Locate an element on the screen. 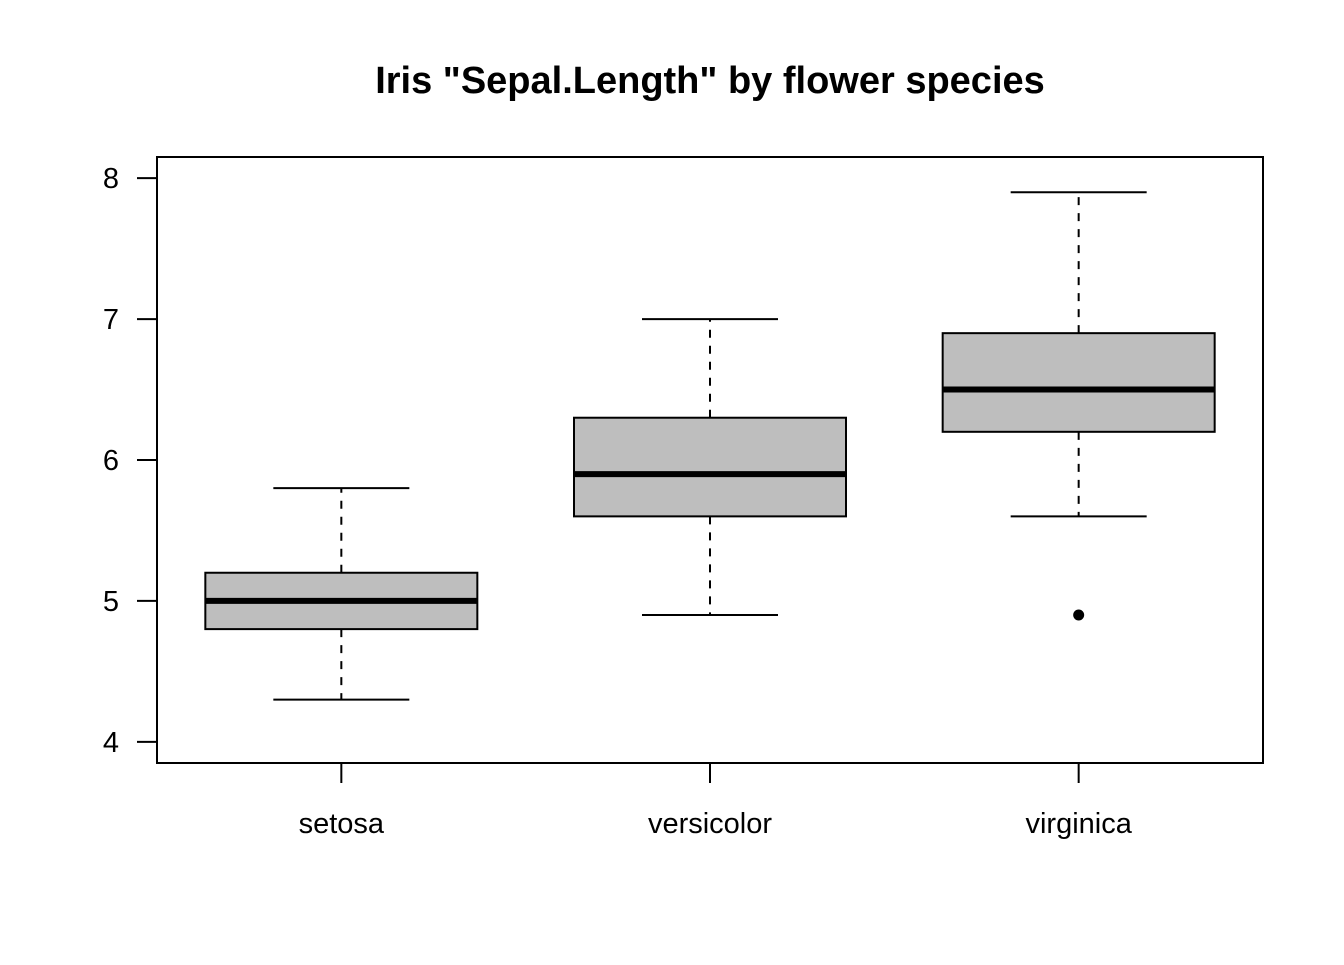 This screenshot has height=965, width=1344. y-tick-label: 8 is located at coordinates (111, 179).